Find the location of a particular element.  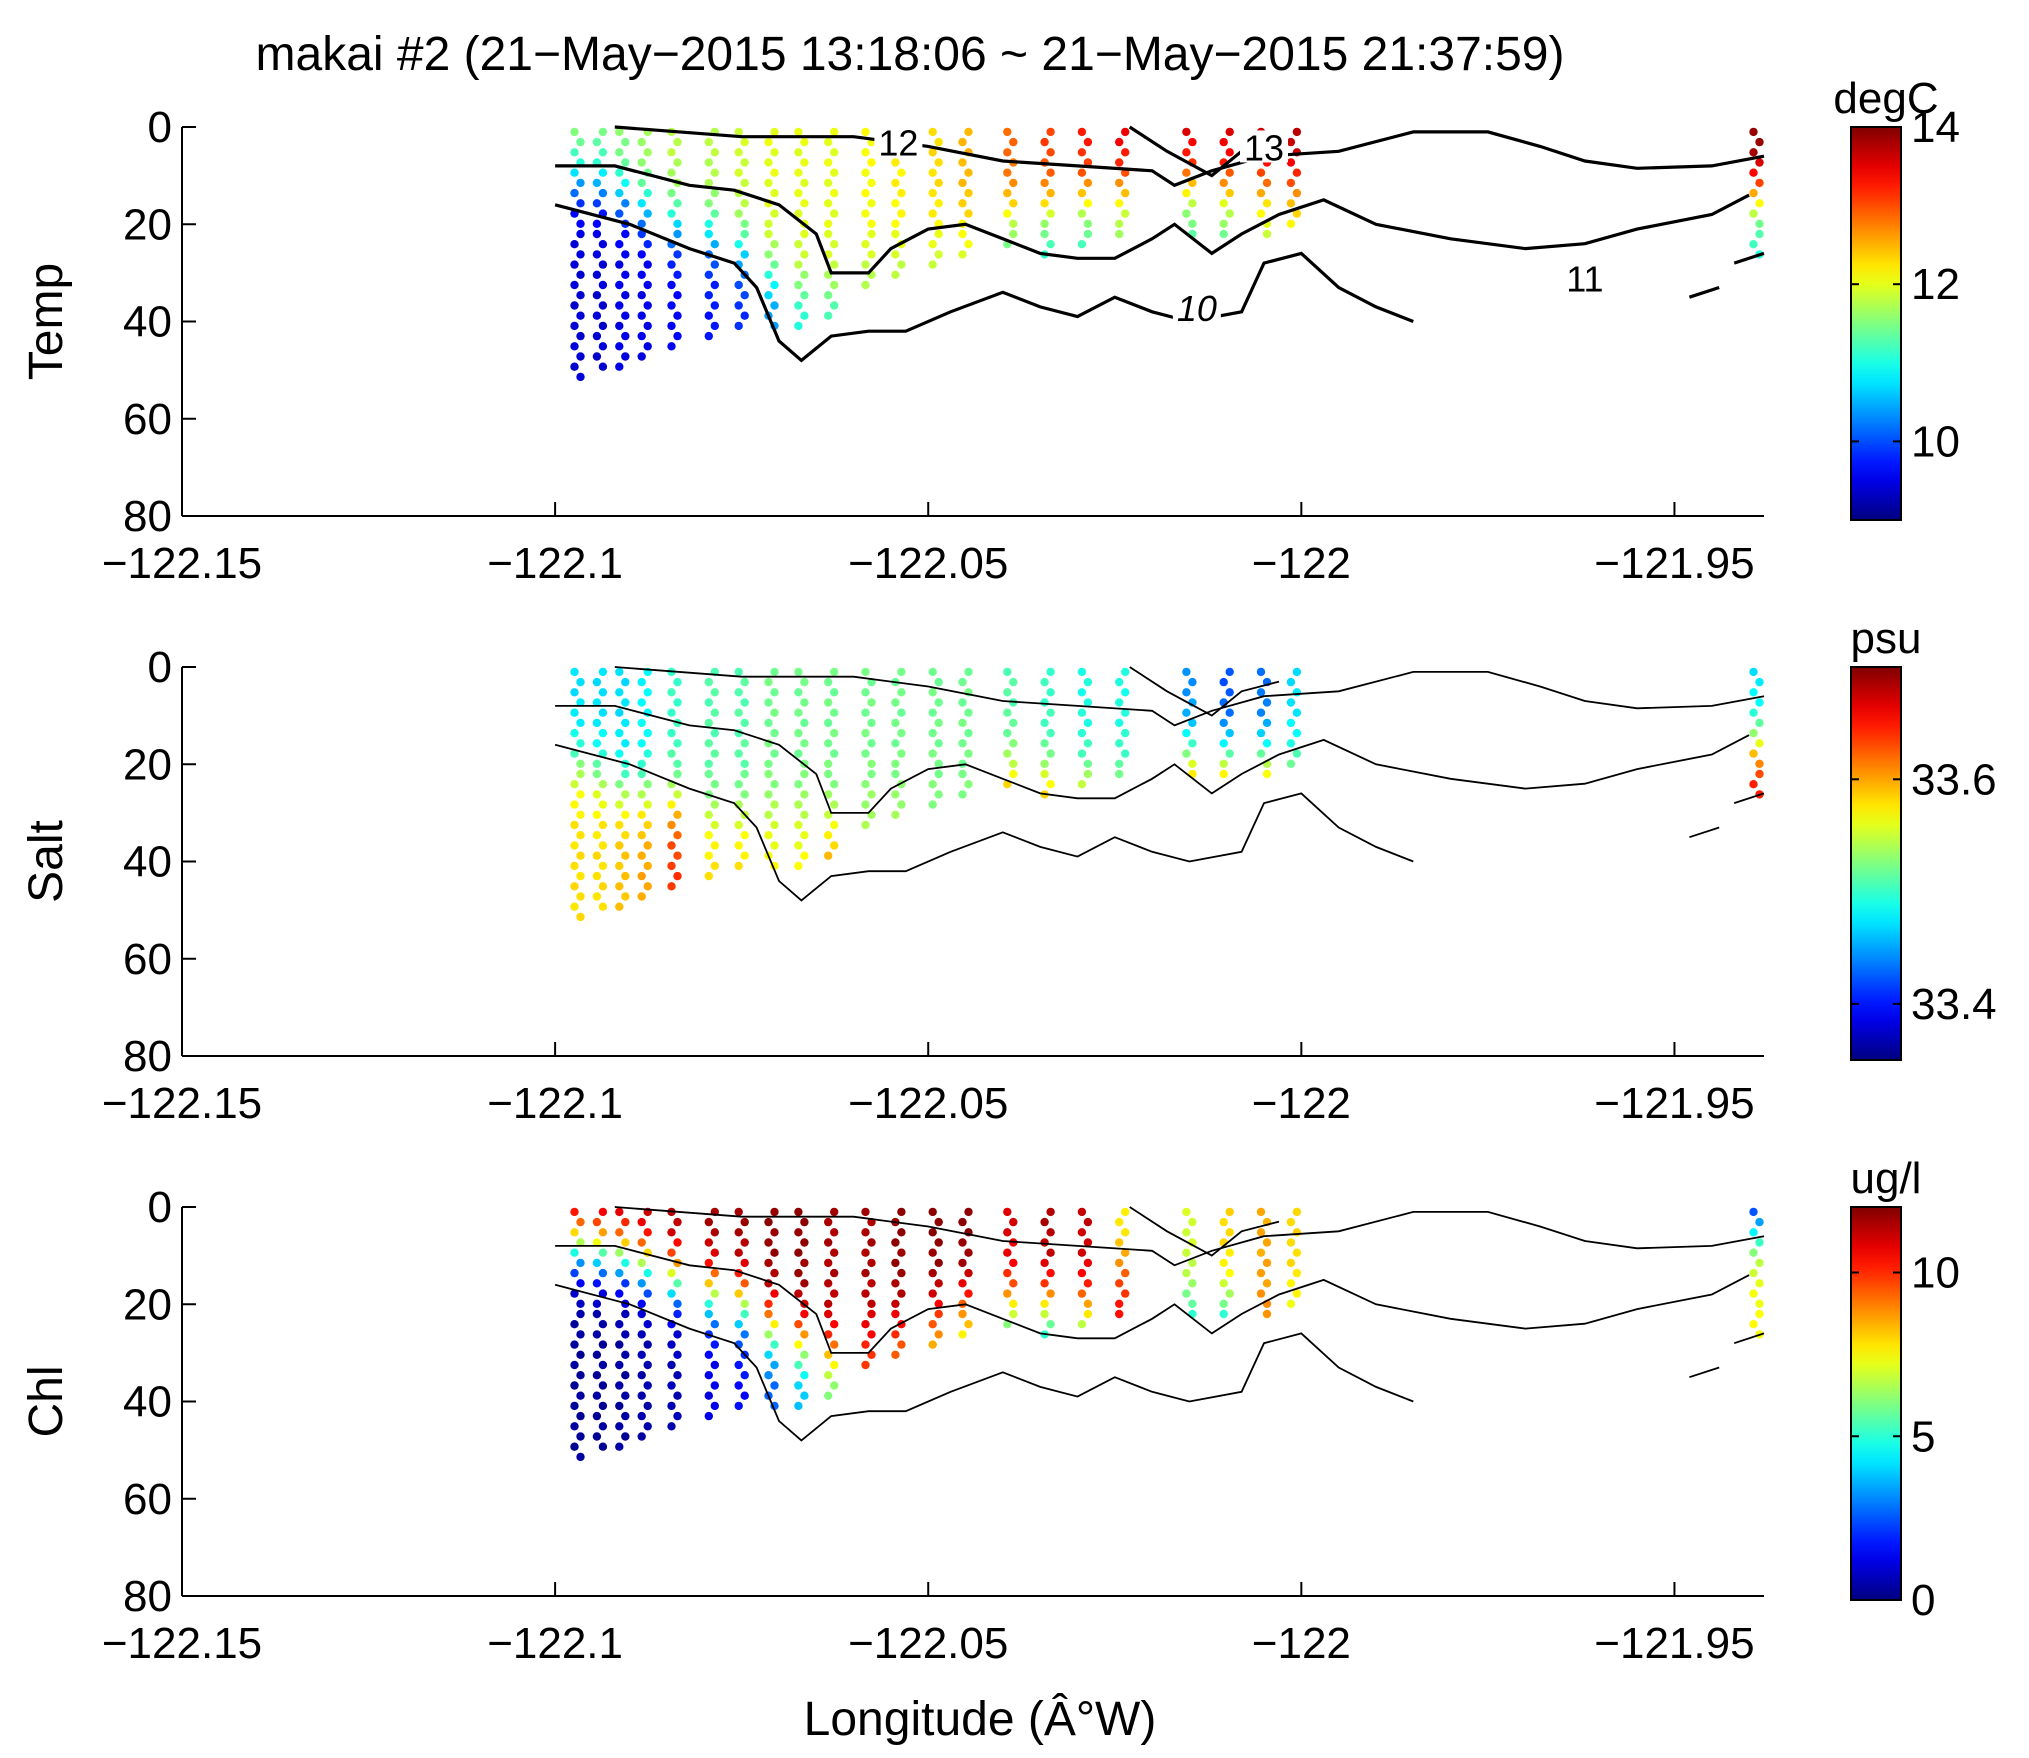

contour-lines is located at coordinates (1159, 784).